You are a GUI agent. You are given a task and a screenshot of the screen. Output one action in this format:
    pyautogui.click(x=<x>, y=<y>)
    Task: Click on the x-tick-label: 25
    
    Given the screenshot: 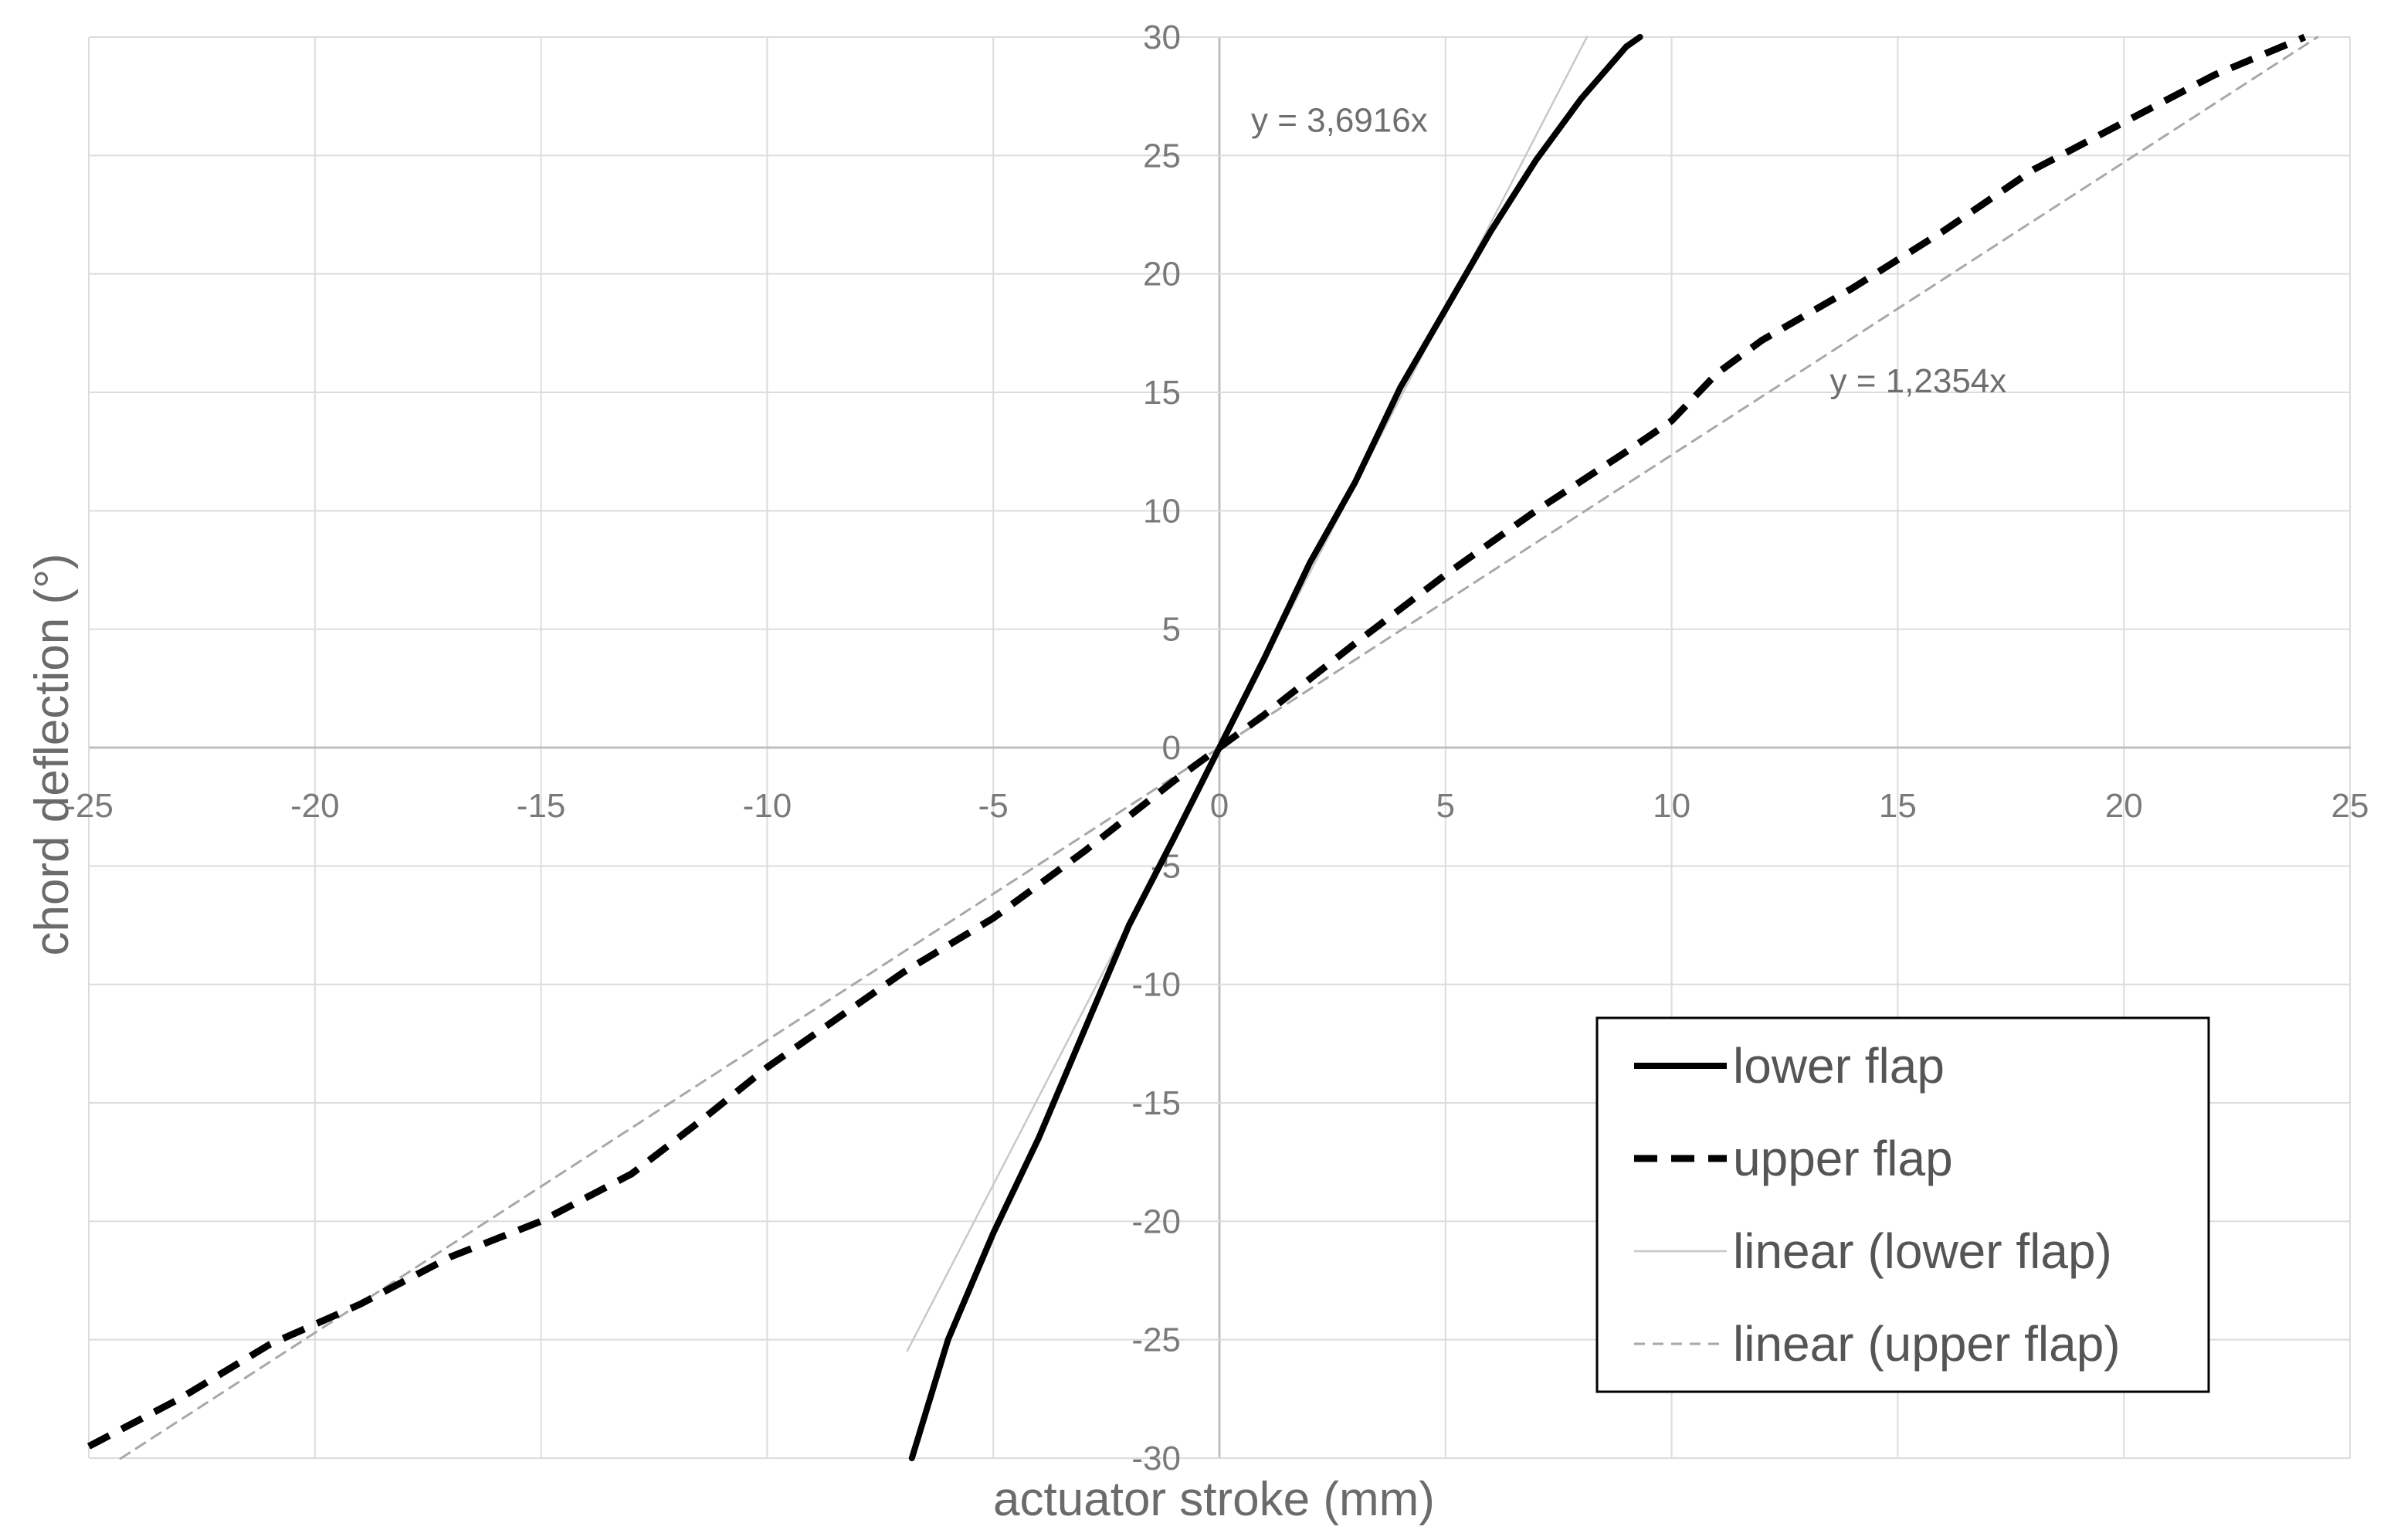 What is the action you would take?
    pyautogui.click(x=2350, y=806)
    